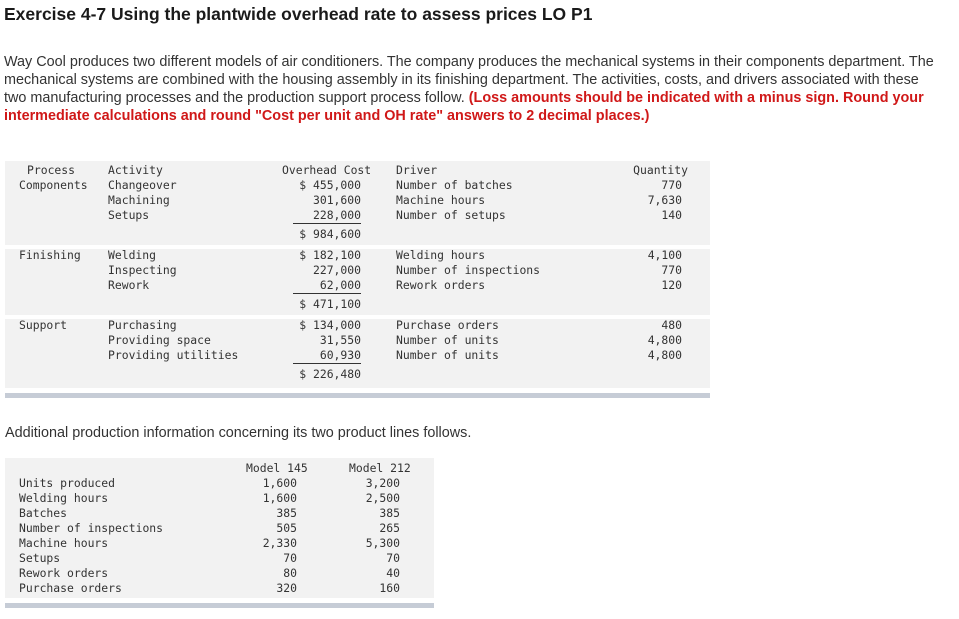 The image size is (959, 619). I want to click on table-row: Rework orders 80 40, so click(219, 573).